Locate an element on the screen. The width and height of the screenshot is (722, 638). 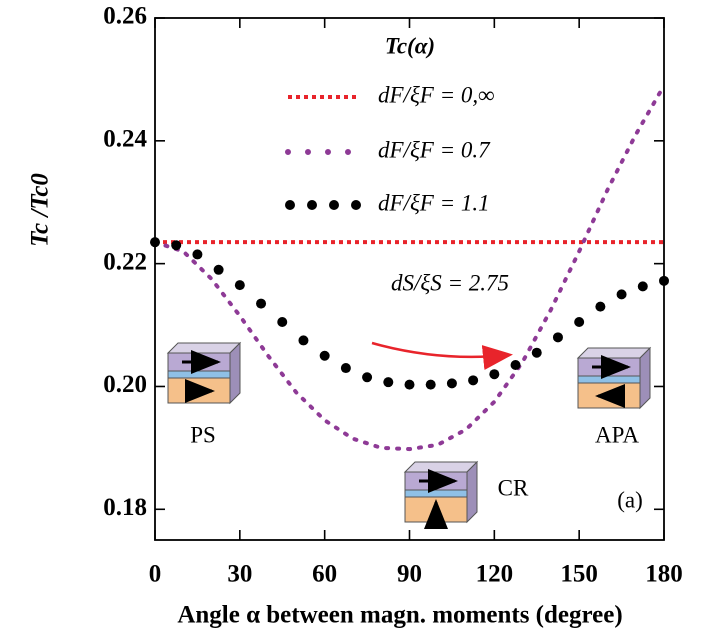
x-tick-label: 90 is located at coordinates (409, 574).